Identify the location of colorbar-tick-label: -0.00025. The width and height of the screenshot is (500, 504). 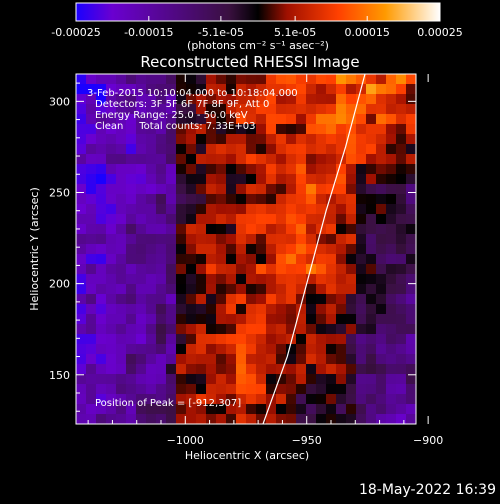
(75, 32).